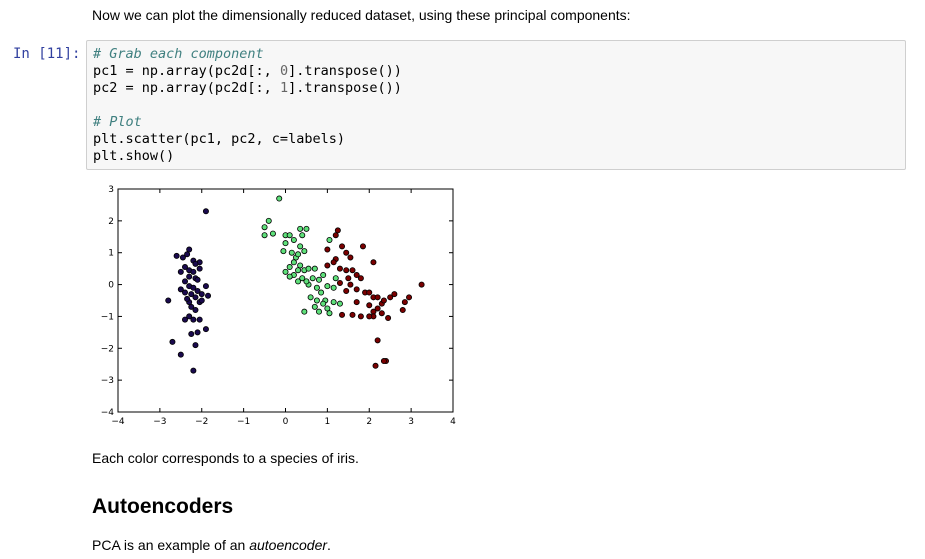 The height and width of the screenshot is (559, 925). I want to click on plot-frame, so click(285, 300).